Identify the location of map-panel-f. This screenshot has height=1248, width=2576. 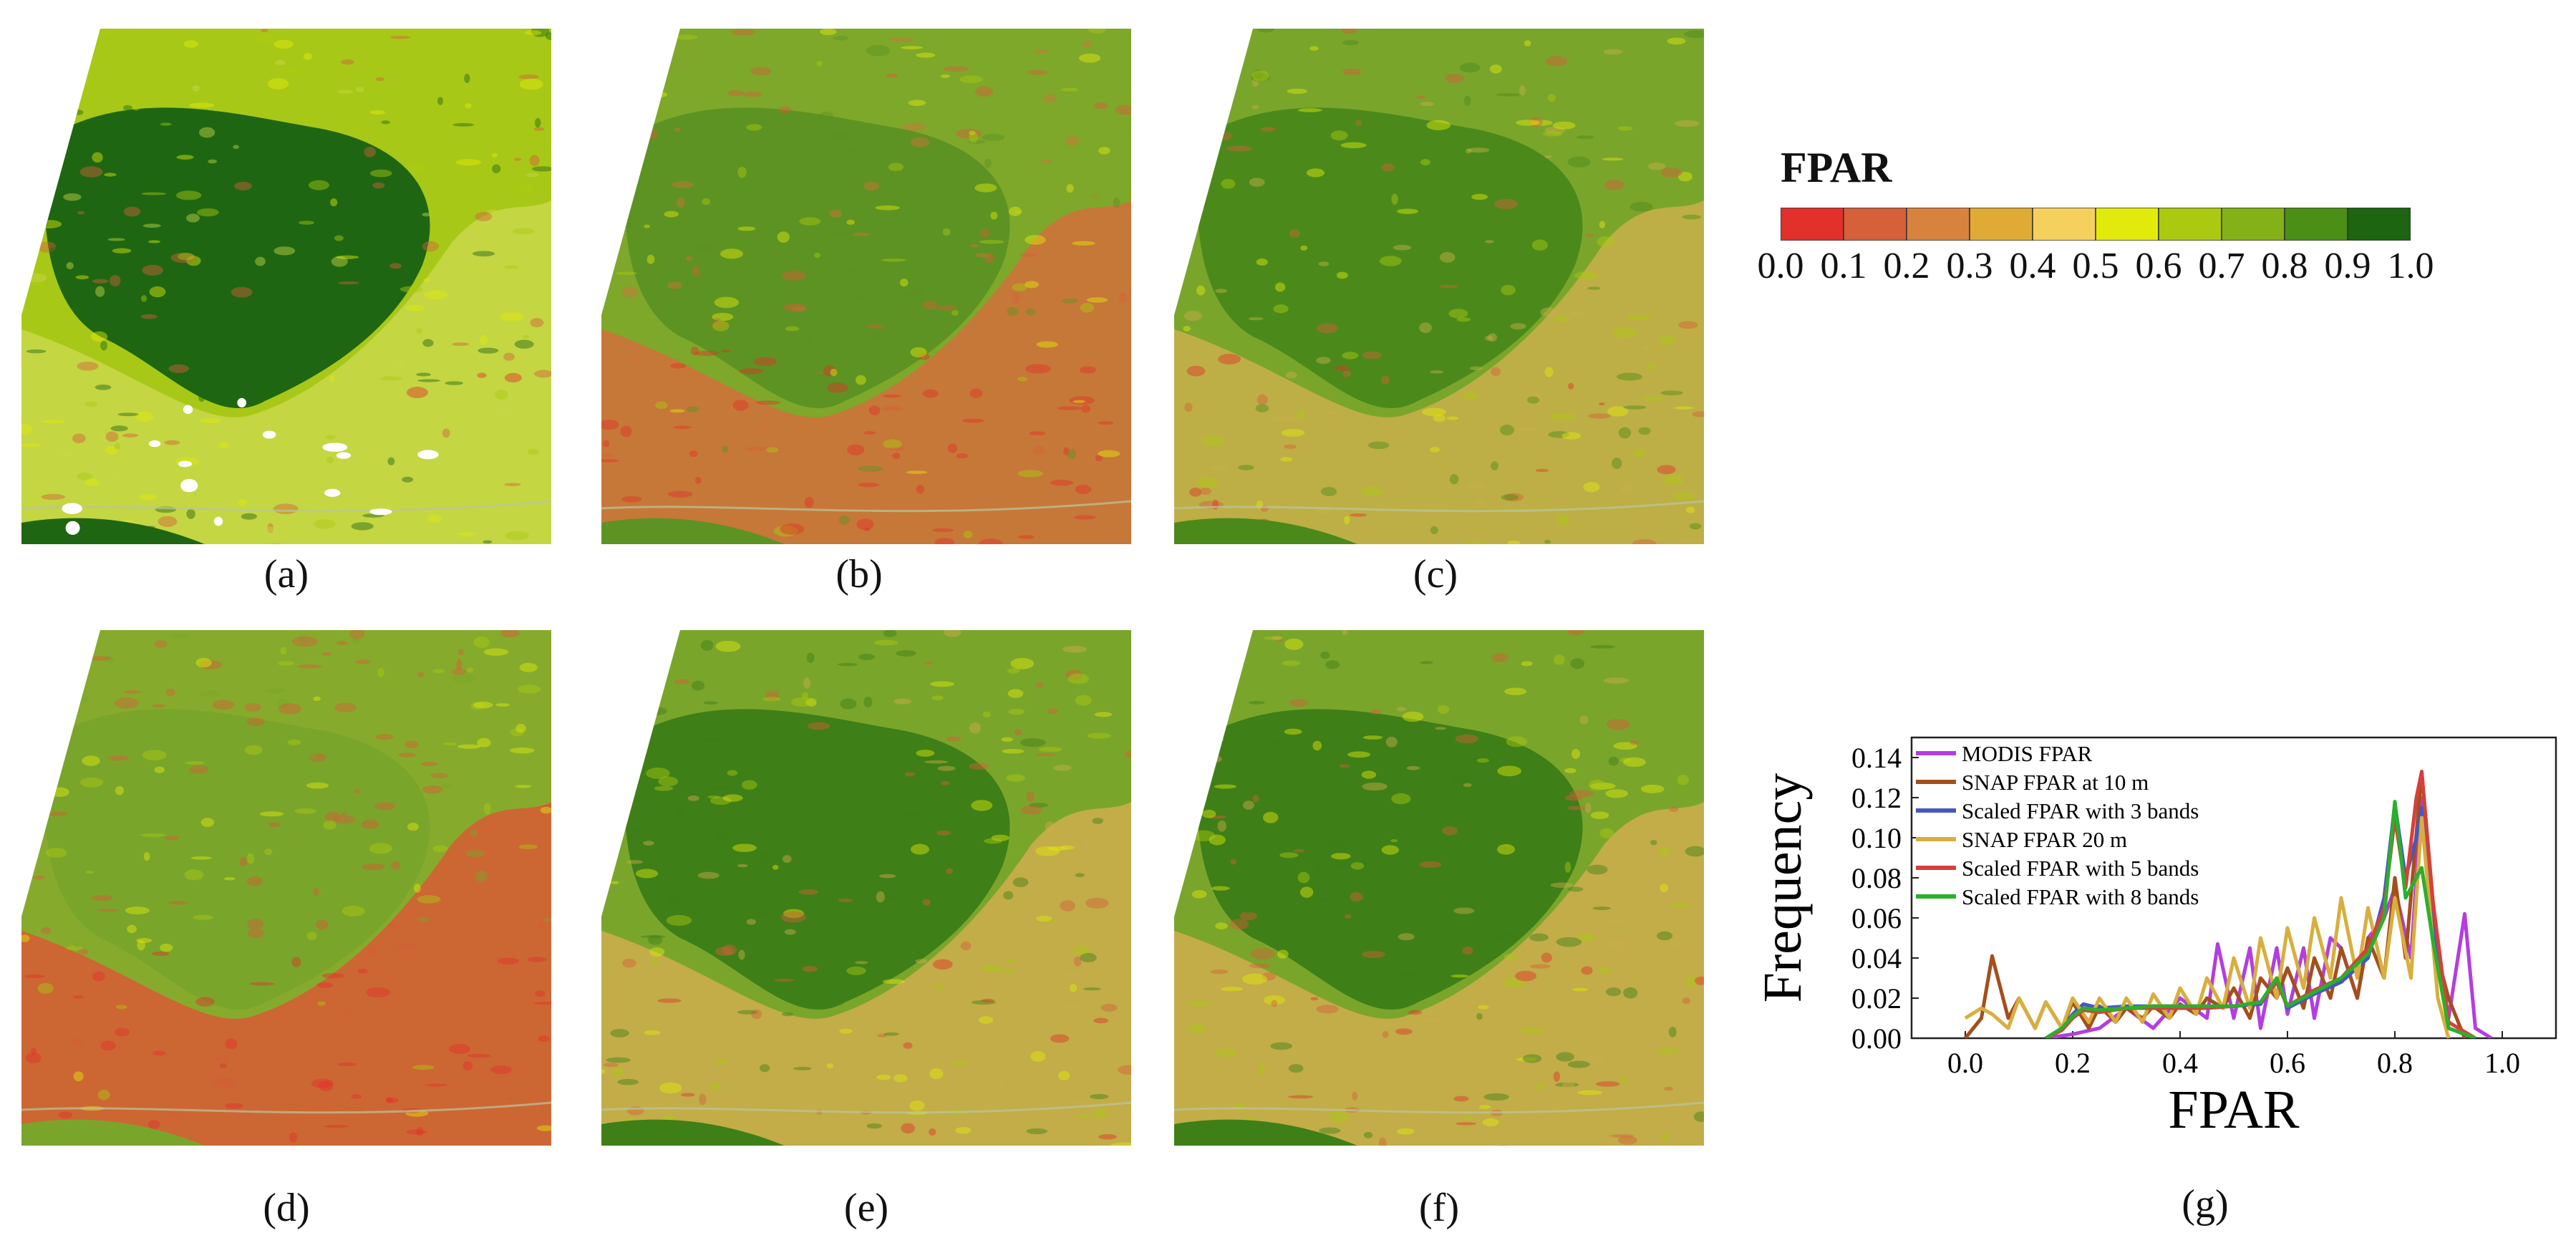
(1439, 888).